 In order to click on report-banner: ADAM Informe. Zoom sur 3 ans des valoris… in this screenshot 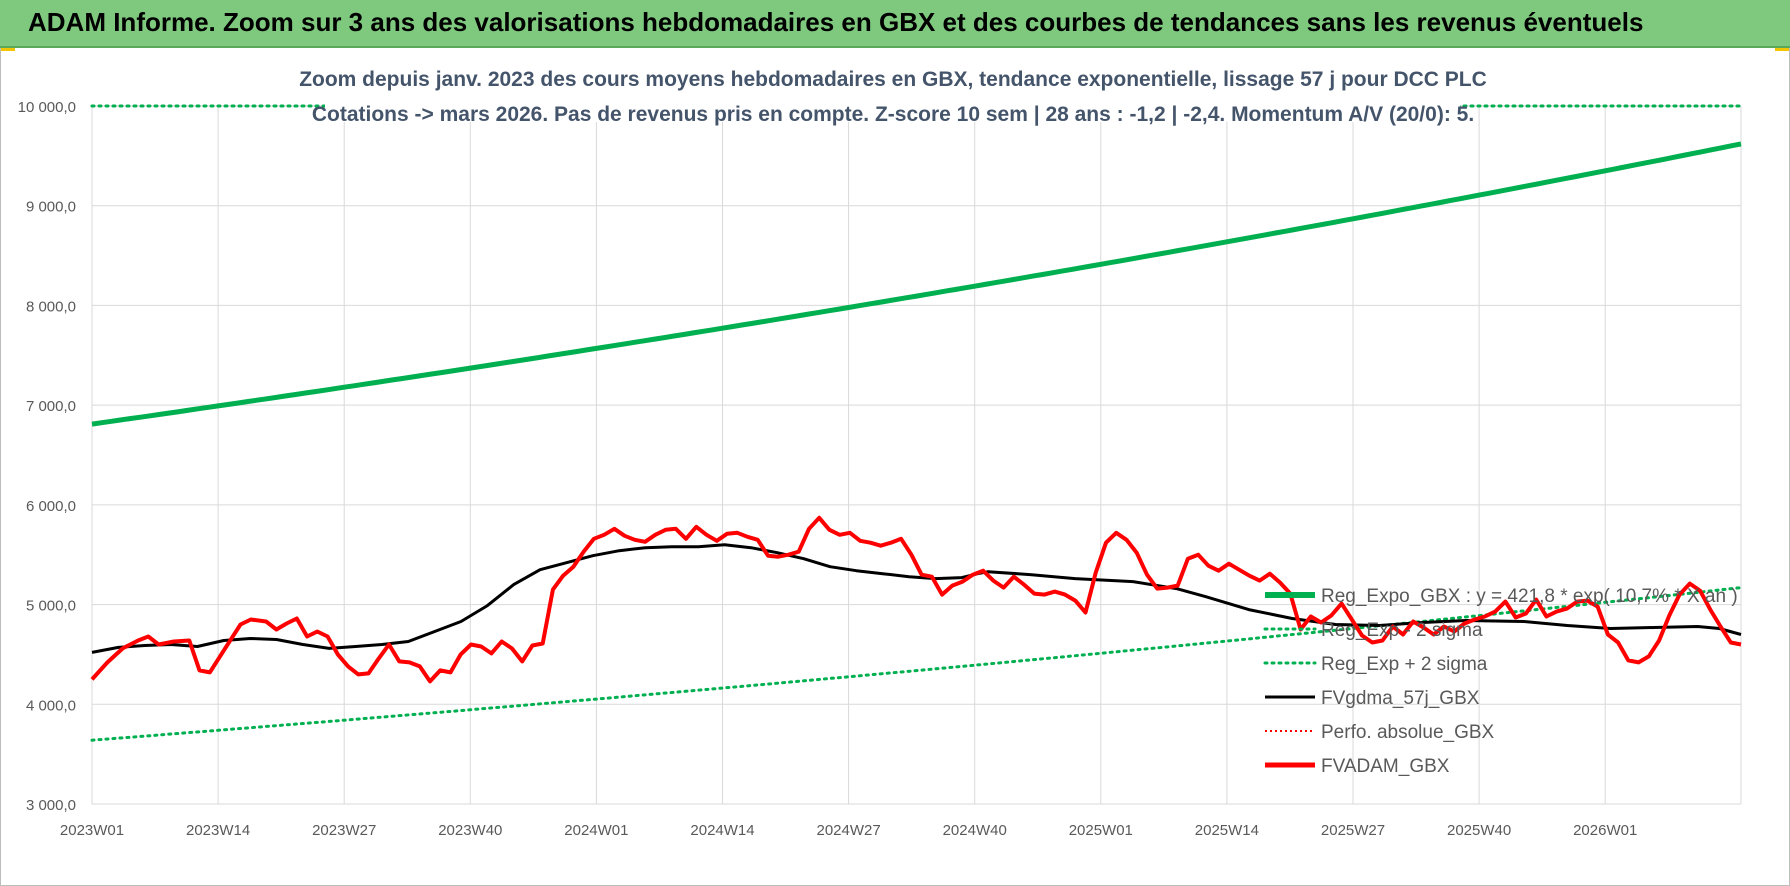, I will do `click(895, 24)`.